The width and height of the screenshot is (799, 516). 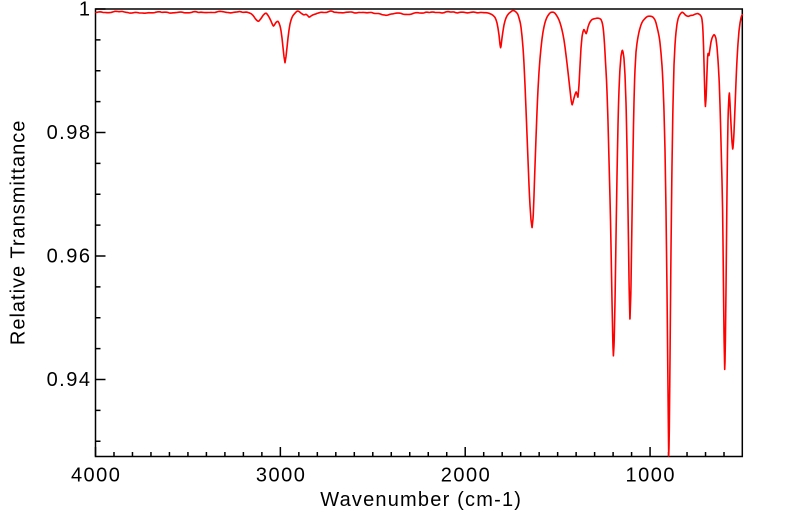 What do you see at coordinates (96, 476) in the screenshot?
I see `svg-text: 4000` at bounding box center [96, 476].